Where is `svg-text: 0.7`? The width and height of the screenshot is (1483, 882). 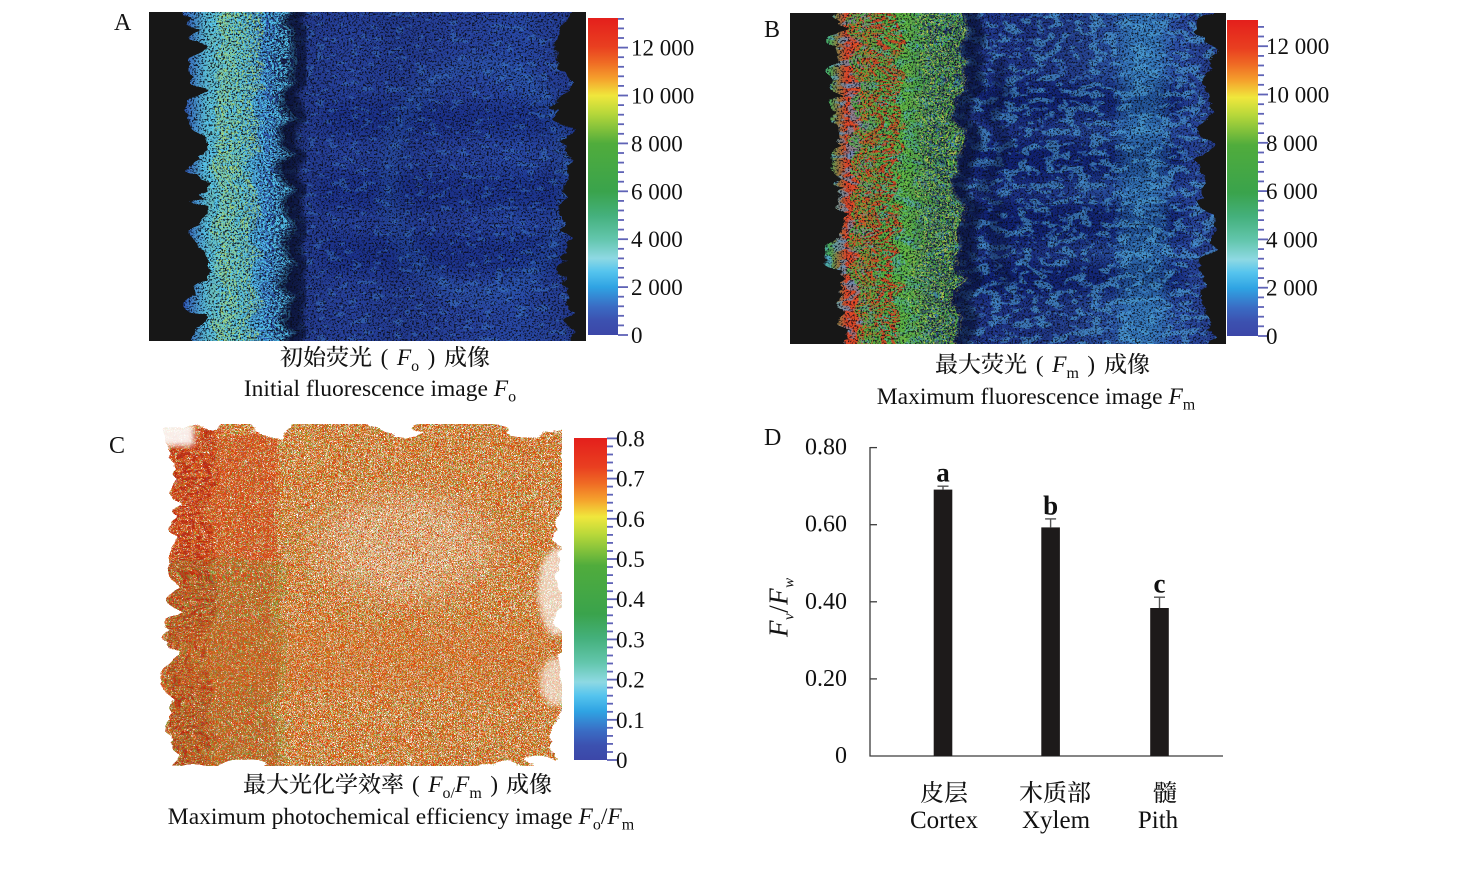
svg-text: 0.7 is located at coordinates (630, 479).